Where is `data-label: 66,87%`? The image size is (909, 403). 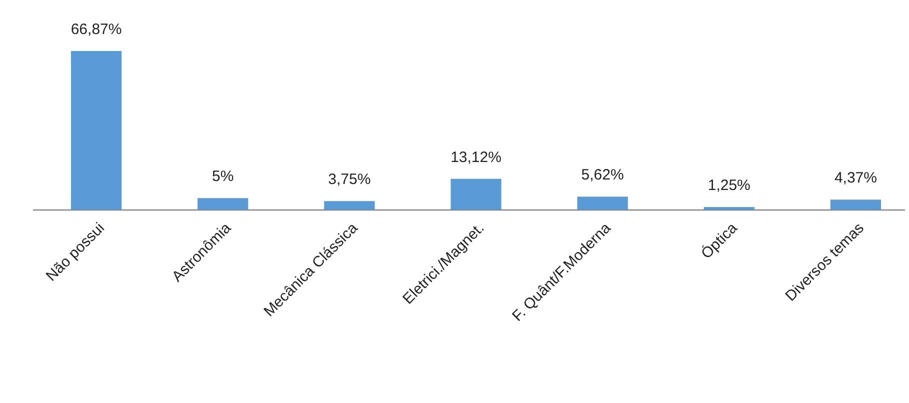
data-label: 66,87% is located at coordinates (96, 29).